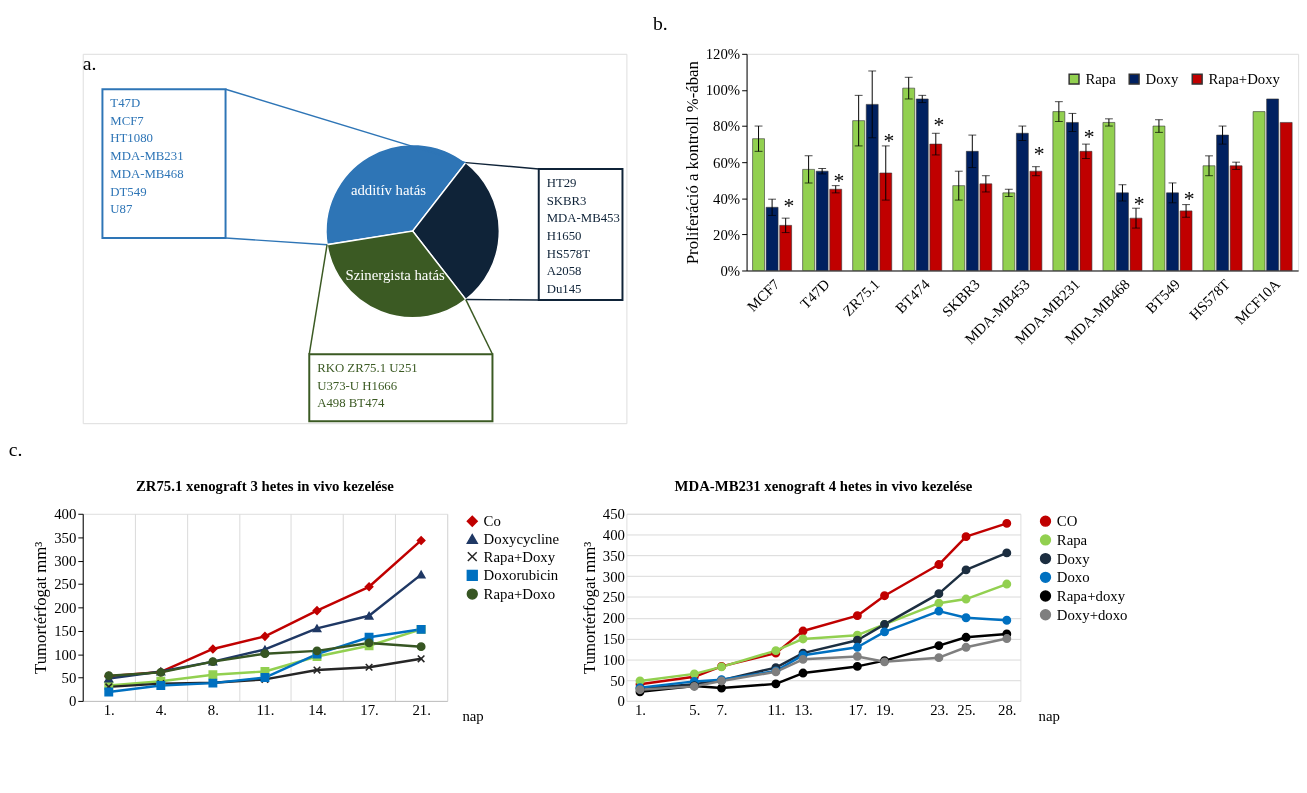  Describe the element at coordinates (583, 236) in the screenshot. I see `text: HT29 SKBR3 MDA-MB453 H1650 HS578T A2058 Du145` at that location.